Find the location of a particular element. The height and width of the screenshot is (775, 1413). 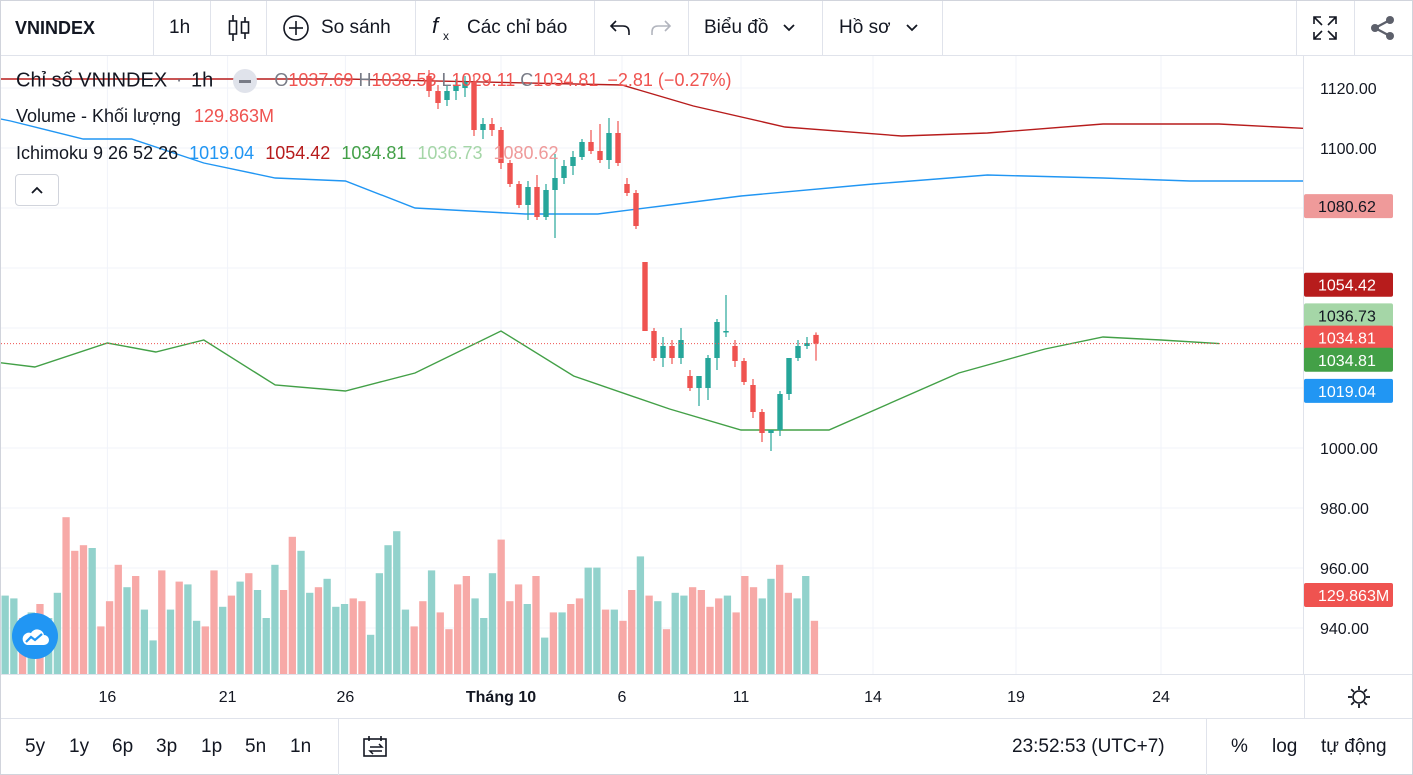

range-1y: 1y is located at coordinates (79, 747).